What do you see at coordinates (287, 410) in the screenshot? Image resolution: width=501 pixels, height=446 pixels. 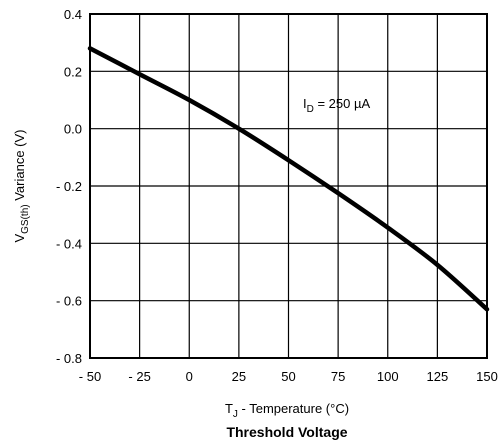 I see `x-axis-label: TJ - Temperature (°C)` at bounding box center [287, 410].